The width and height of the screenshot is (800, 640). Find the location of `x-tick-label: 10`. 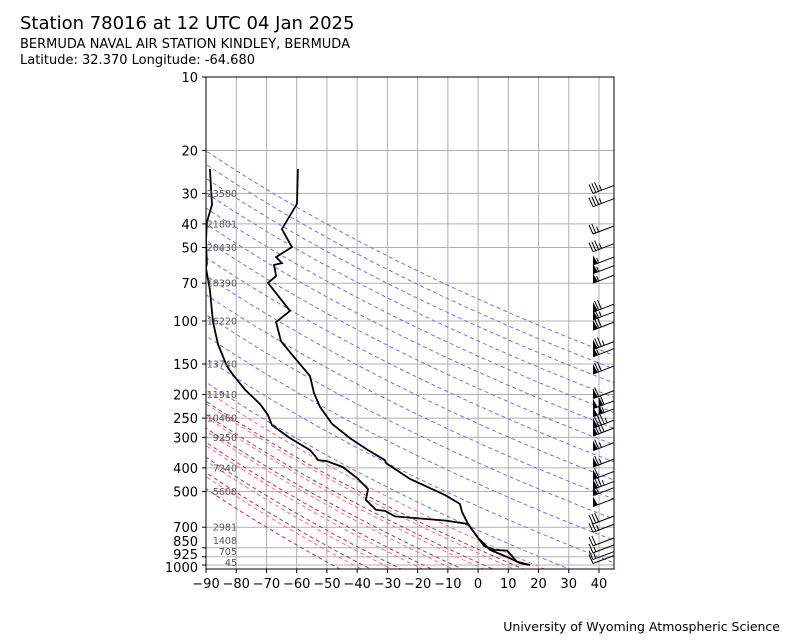

x-tick-label: 10 is located at coordinates (508, 584).